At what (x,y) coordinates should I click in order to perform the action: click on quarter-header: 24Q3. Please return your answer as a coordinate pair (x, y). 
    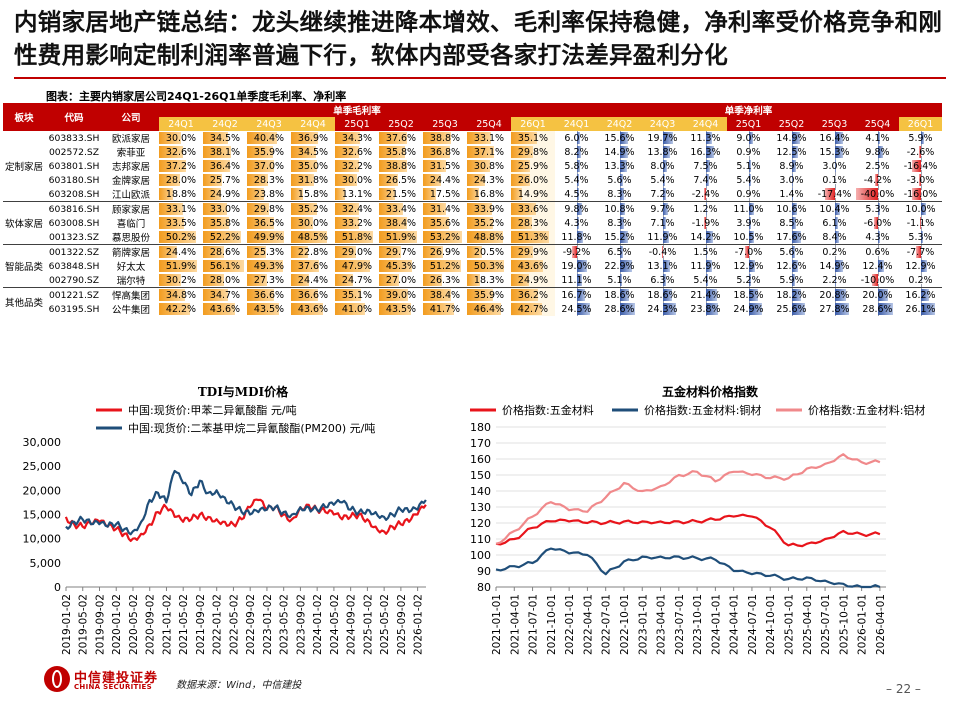
    Looking at the image, I should click on (662, 124).